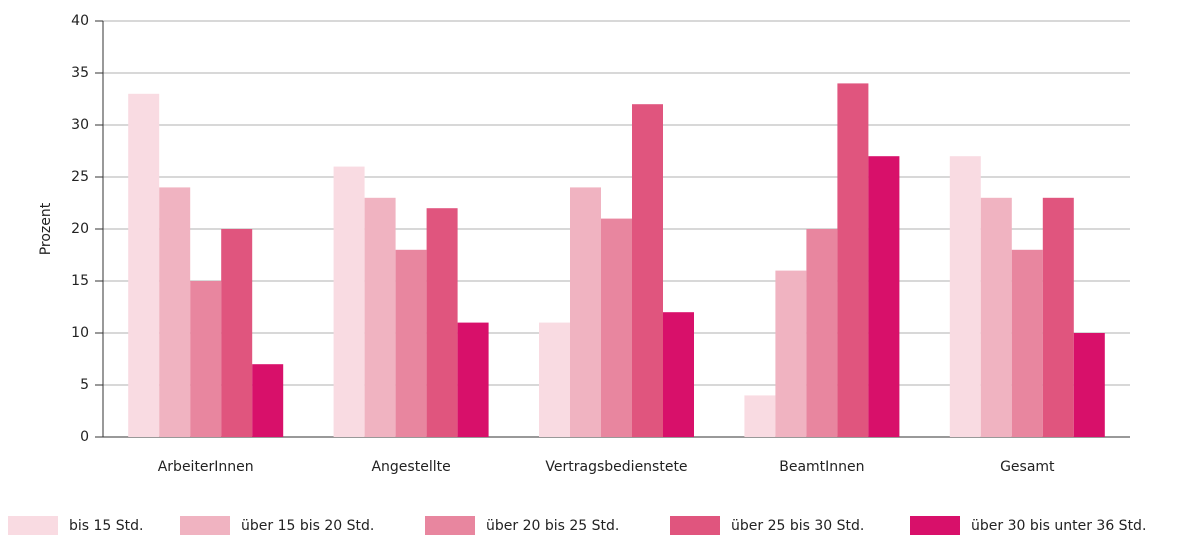  Describe the element at coordinates (616, 467) in the screenshot. I see `x-tick-label: Vertragsbedienstete` at that location.